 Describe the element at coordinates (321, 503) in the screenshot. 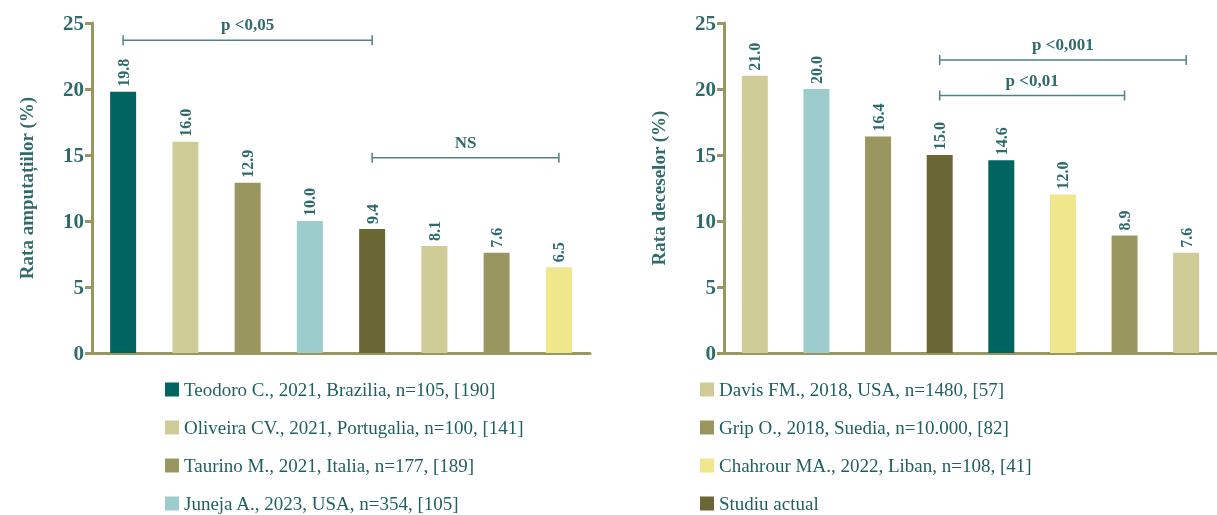

I see `legend-label: Juneja A., 2023, USA, n=354, [105]` at that location.